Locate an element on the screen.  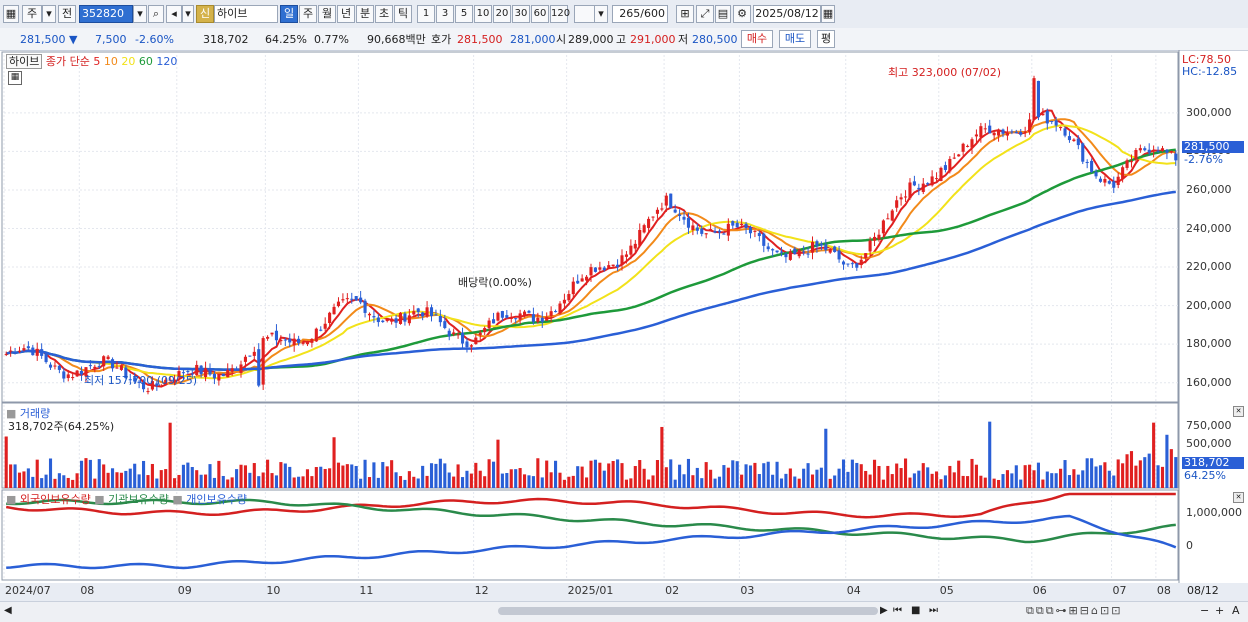
high-label: 고 is located at coordinates (621, 39).